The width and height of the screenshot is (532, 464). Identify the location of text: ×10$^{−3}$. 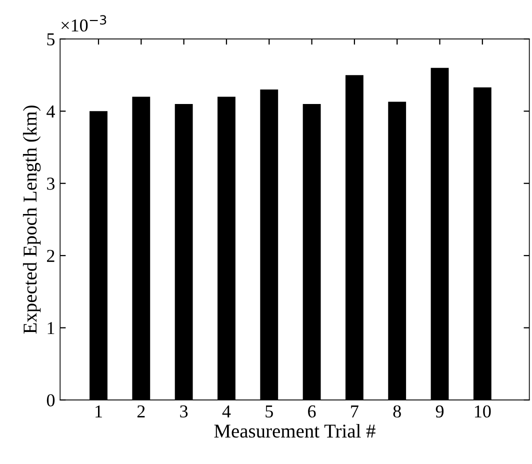
(84, 23).